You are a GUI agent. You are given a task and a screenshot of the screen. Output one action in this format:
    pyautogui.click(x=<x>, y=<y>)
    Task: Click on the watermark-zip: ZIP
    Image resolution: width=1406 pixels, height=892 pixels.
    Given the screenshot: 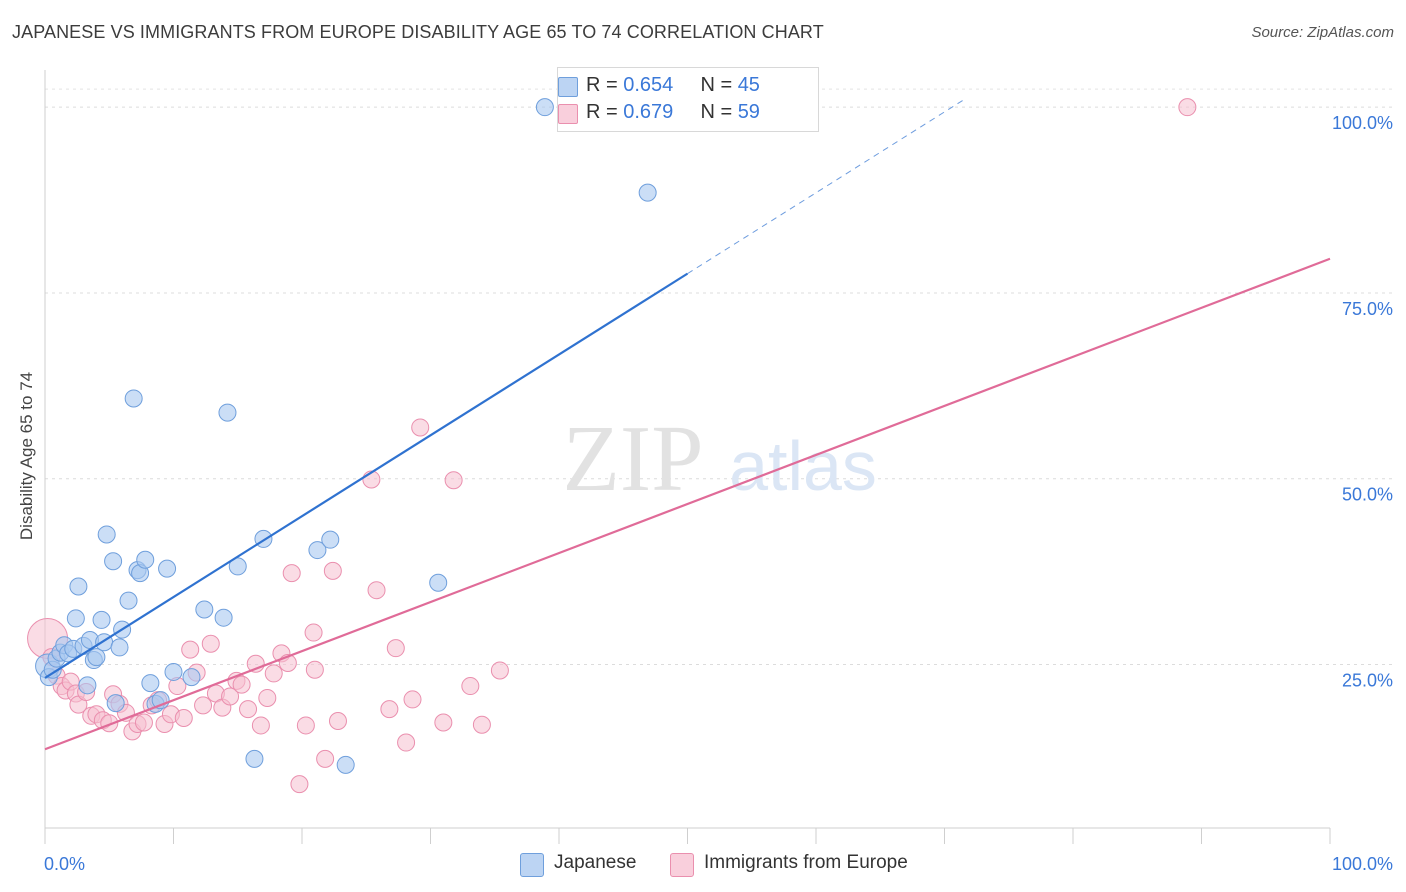 What is the action you would take?
    pyautogui.click(x=633, y=459)
    